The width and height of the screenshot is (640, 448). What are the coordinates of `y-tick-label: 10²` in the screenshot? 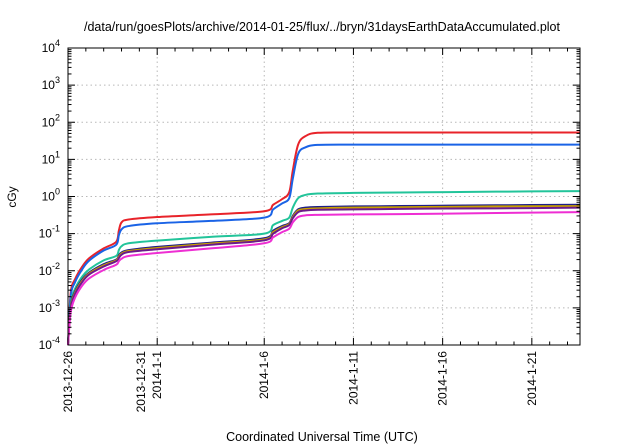 It's located at (51, 120).